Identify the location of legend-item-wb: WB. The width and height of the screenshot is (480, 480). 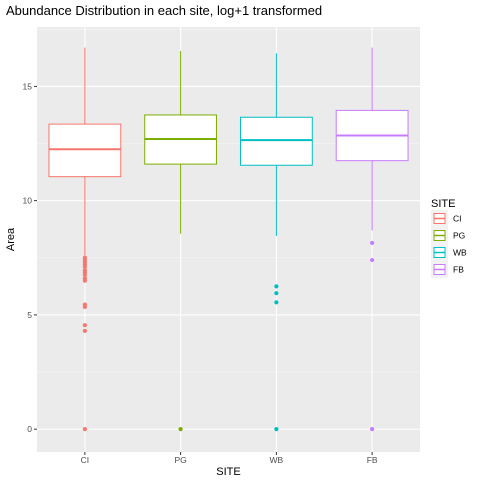
(449, 252).